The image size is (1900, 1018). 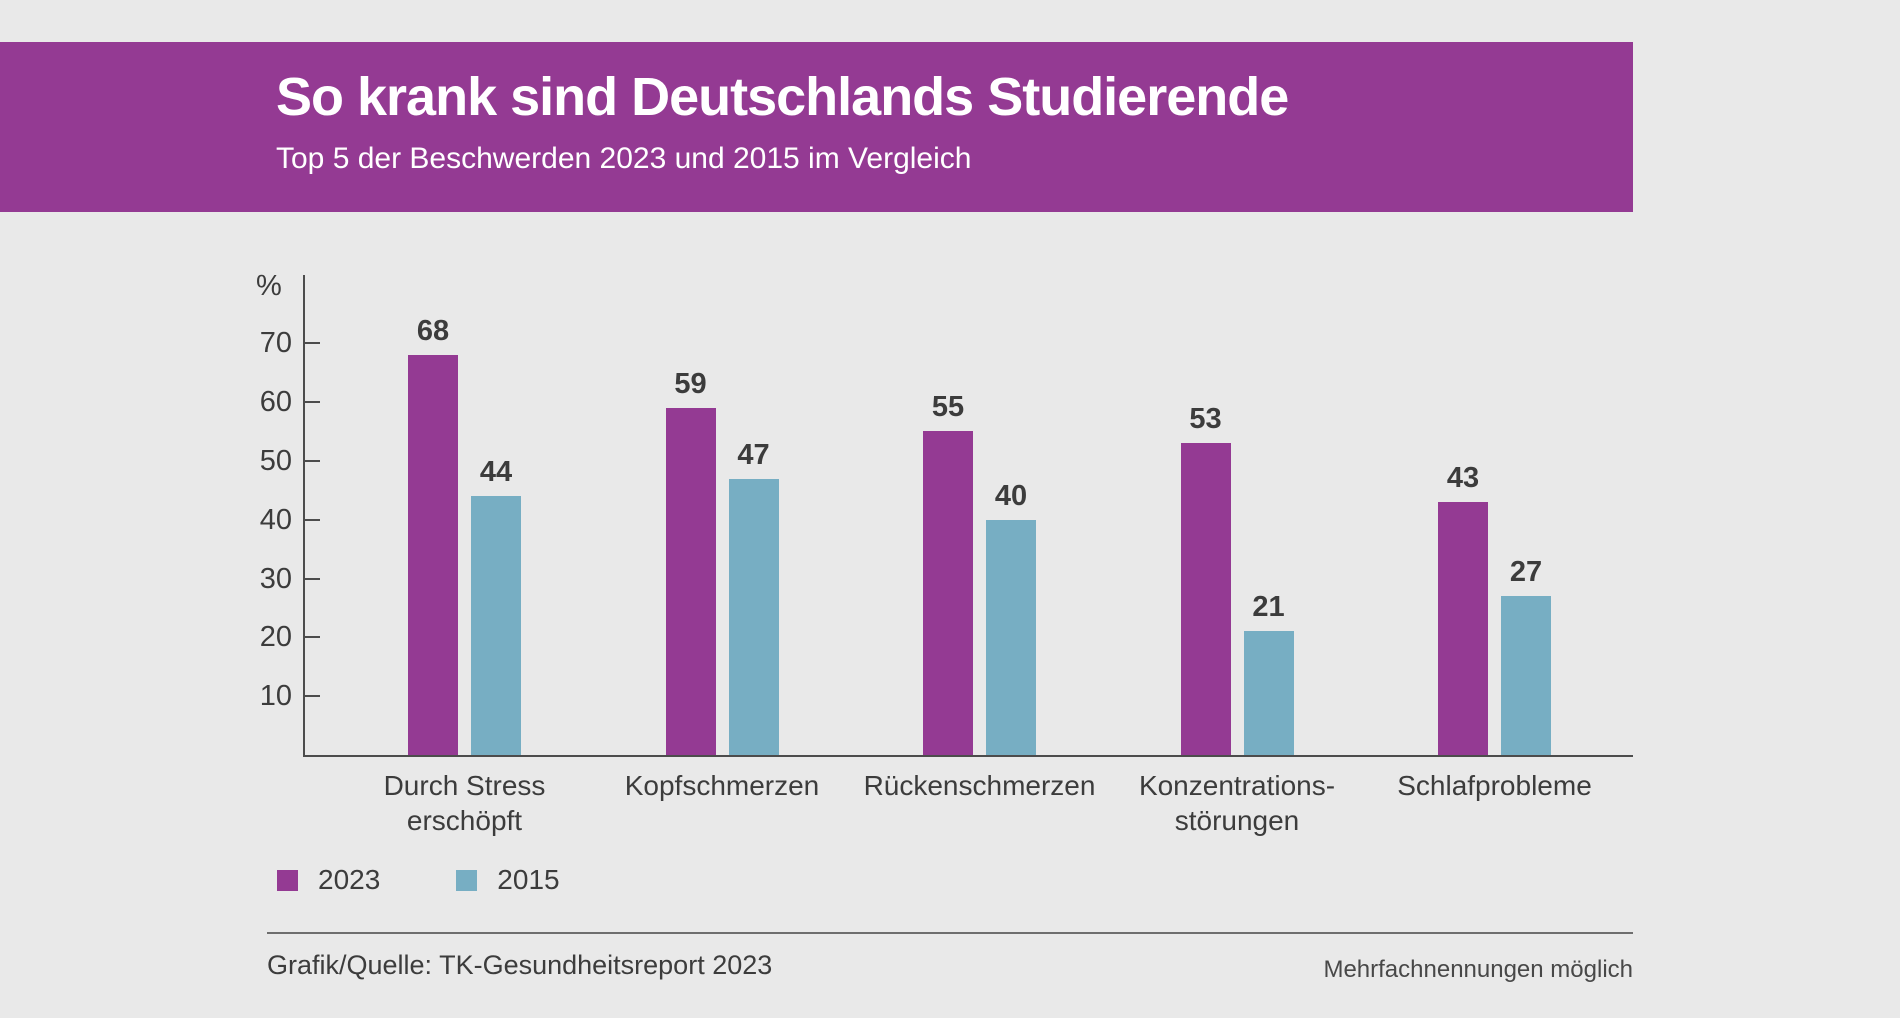 I want to click on multi-answer-note: Mehrfachnennungen möglich, so click(x=1478, y=969).